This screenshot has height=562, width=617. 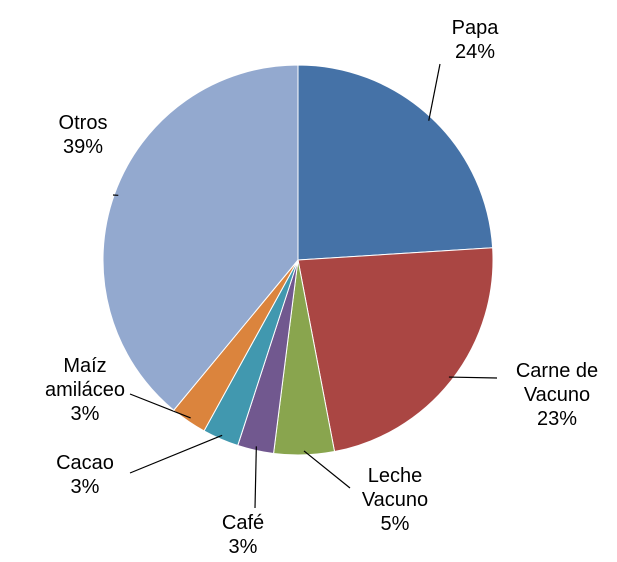 I want to click on slice-label: Carne de Vacuno 23%, so click(x=554, y=395).